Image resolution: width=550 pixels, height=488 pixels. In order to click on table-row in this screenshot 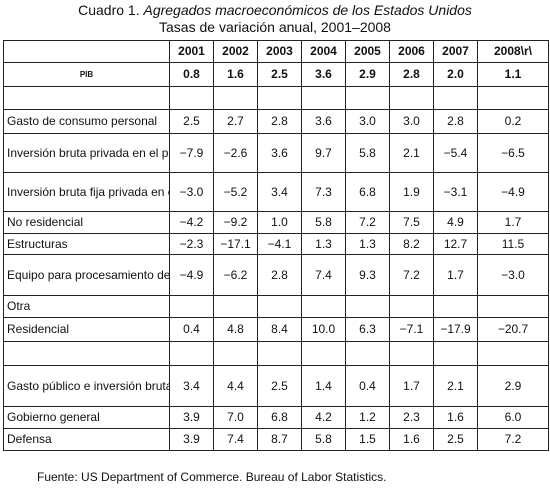, I will do `click(276, 98)`.